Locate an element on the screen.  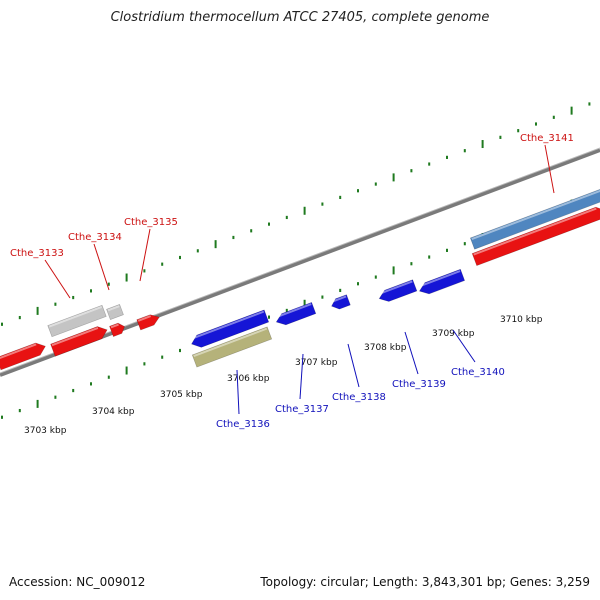
pseudo-gene-a is located at coordinates (77, 321).